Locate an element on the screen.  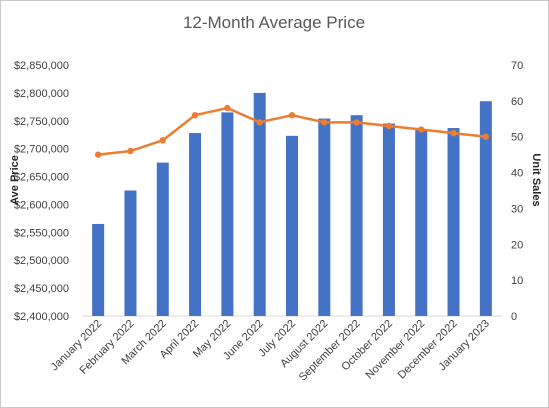
right-tick-label: 20 is located at coordinates (517, 245).